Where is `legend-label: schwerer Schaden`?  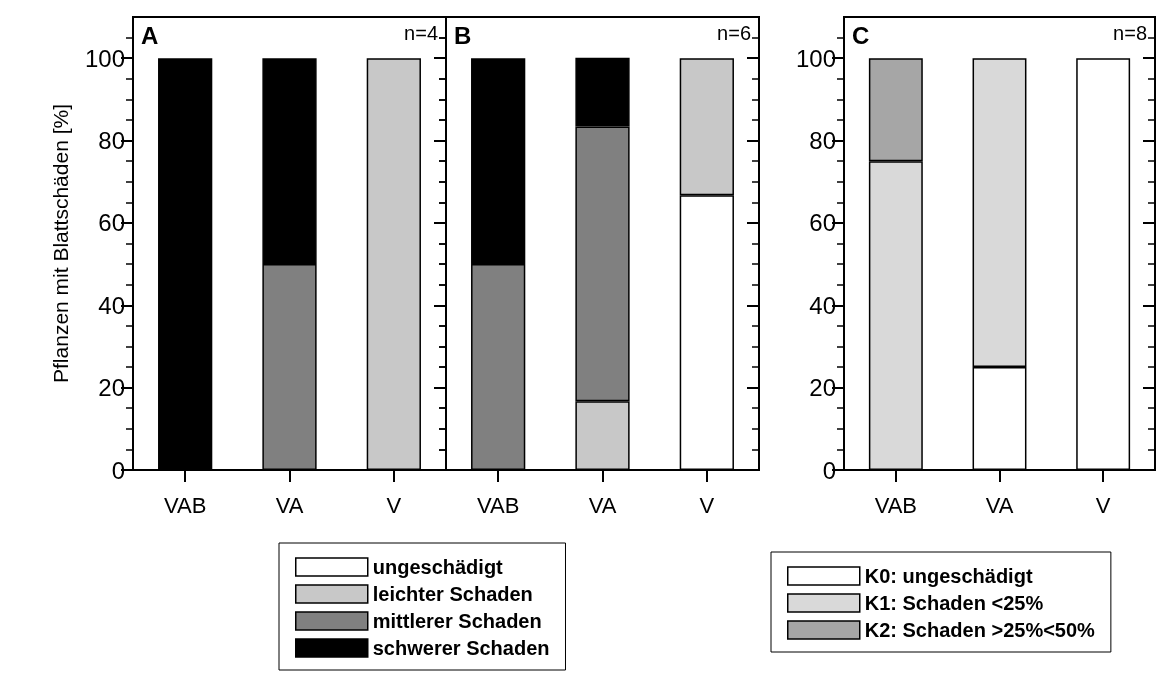
legend-label: schwerer Schaden is located at coordinates (461, 648).